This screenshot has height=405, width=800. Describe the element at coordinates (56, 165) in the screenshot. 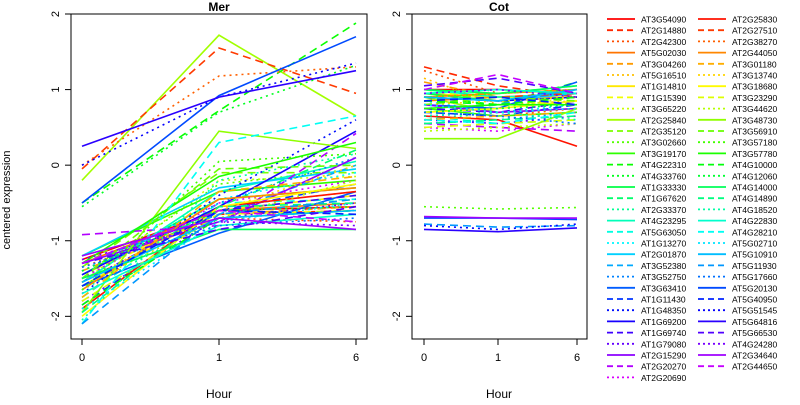

I see `y-tick-label-mer: 0` at that location.